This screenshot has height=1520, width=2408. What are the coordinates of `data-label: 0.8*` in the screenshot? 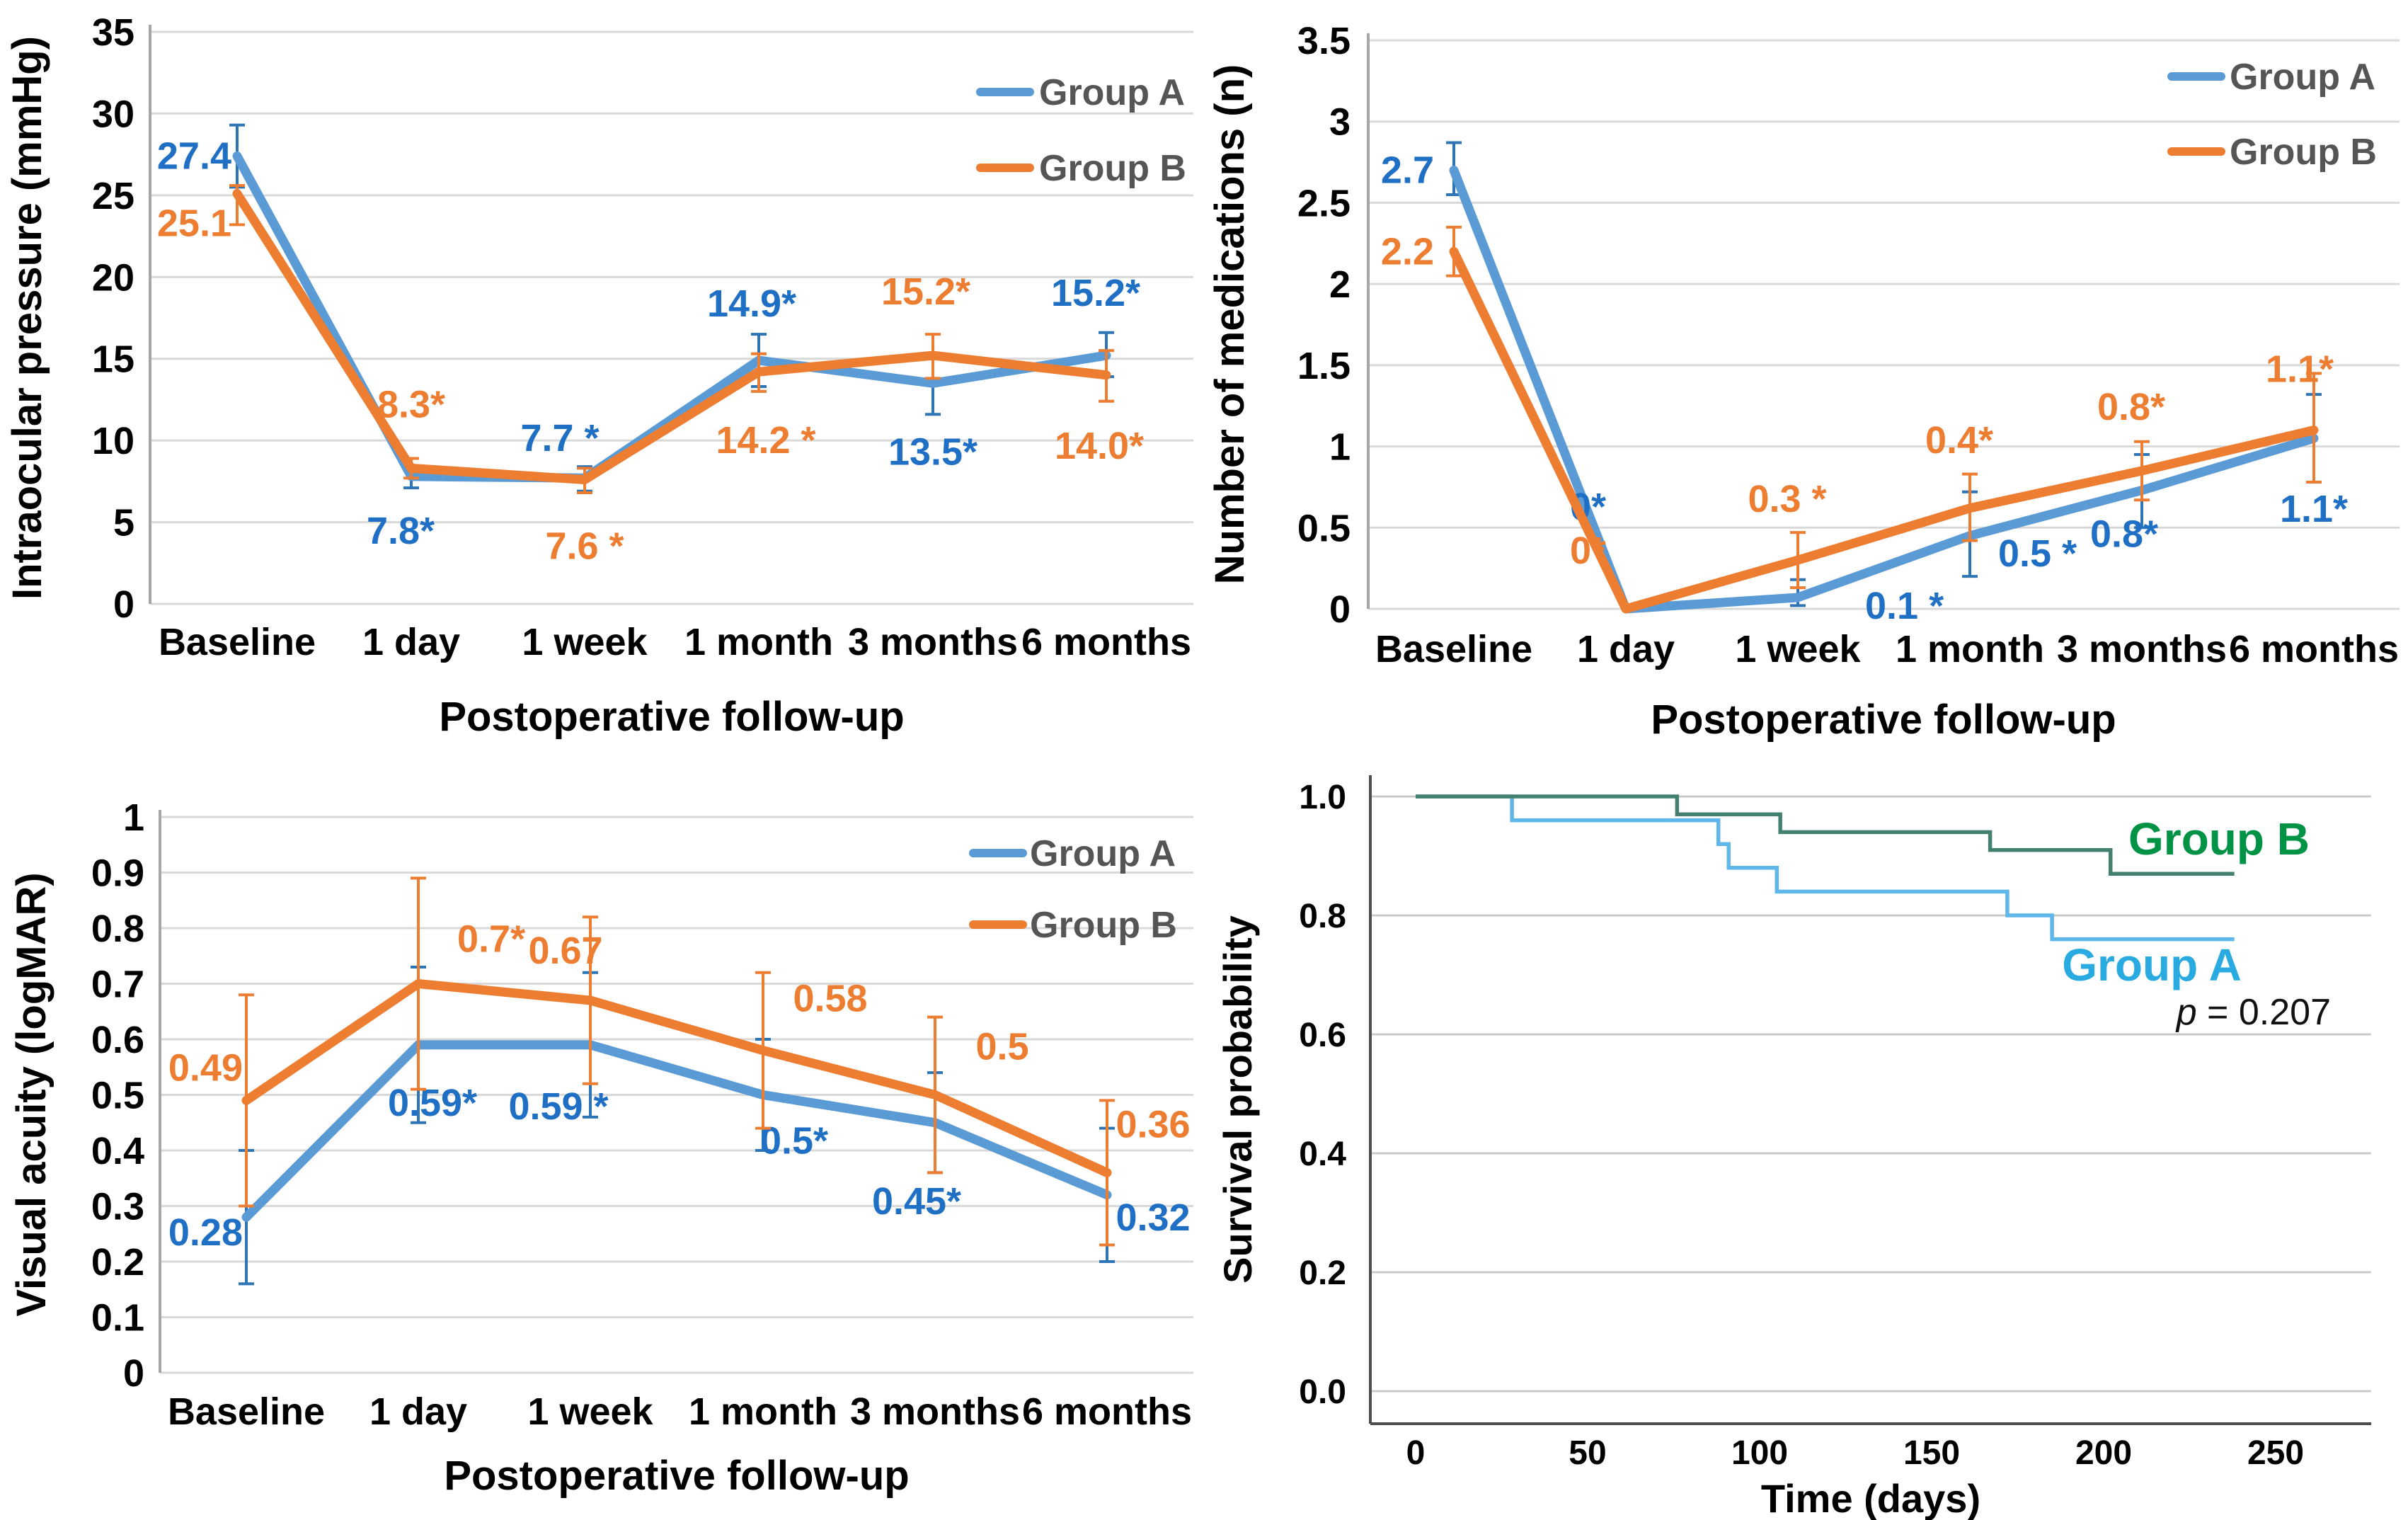 It's located at (2131, 407).